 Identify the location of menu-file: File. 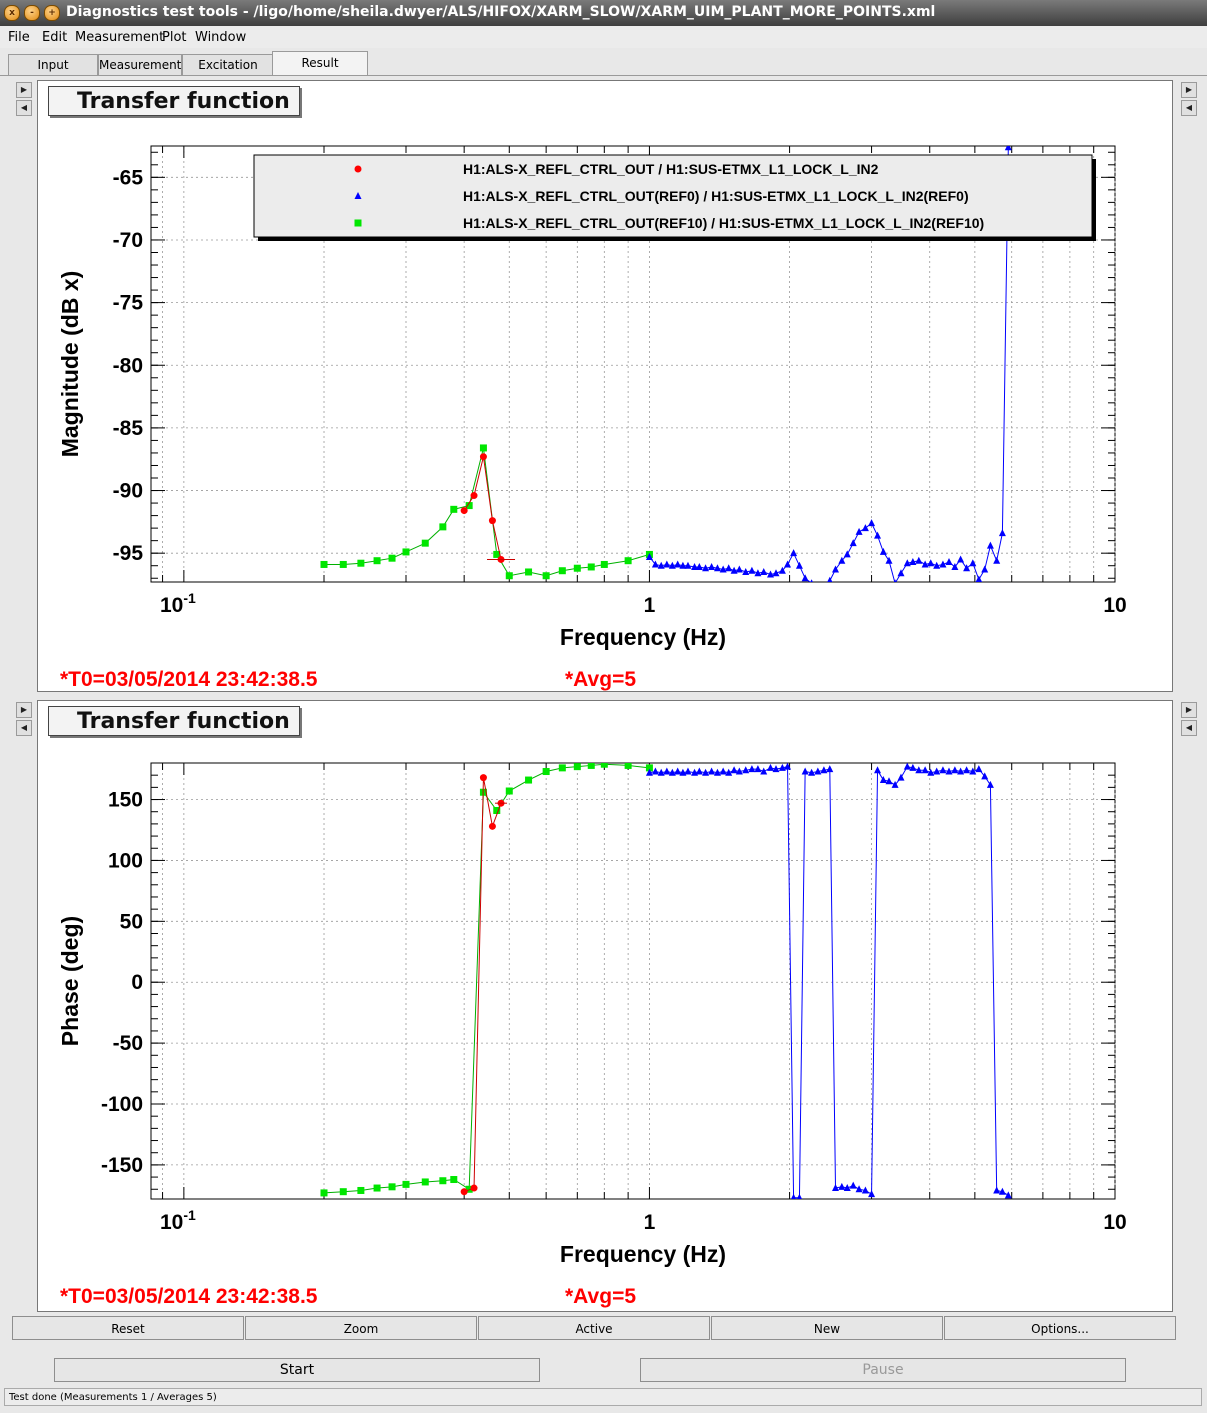
(19, 37).